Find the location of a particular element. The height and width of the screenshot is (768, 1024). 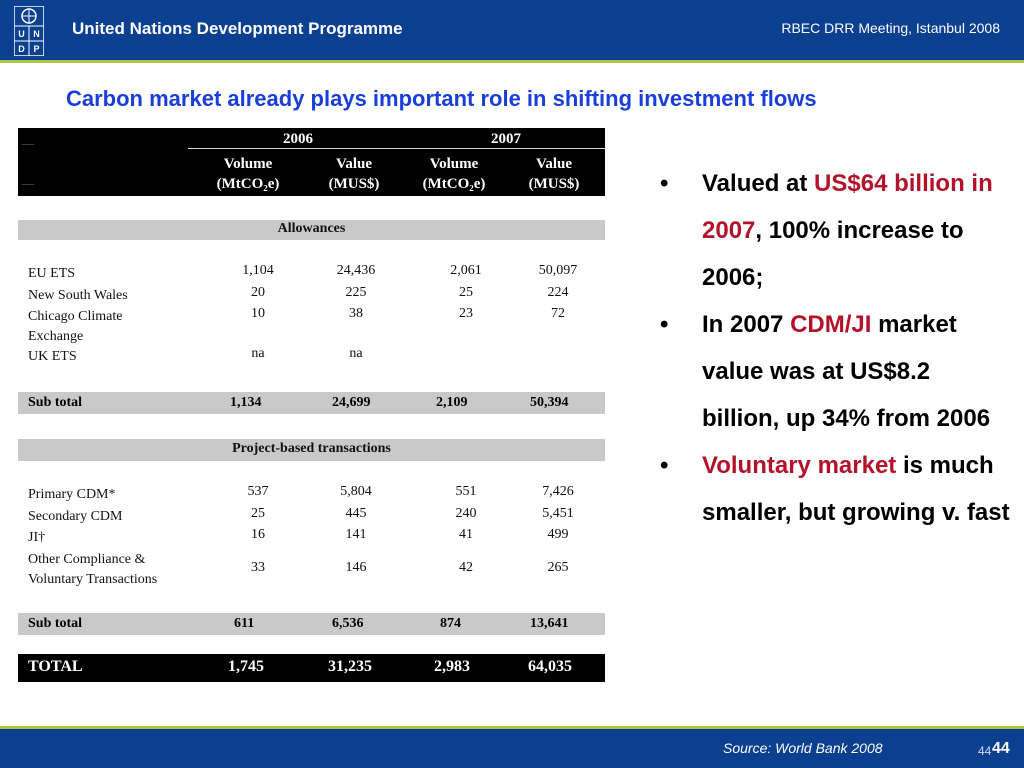

footer-bar: Source: World Bank 2008 44 44 is located at coordinates (512, 748).